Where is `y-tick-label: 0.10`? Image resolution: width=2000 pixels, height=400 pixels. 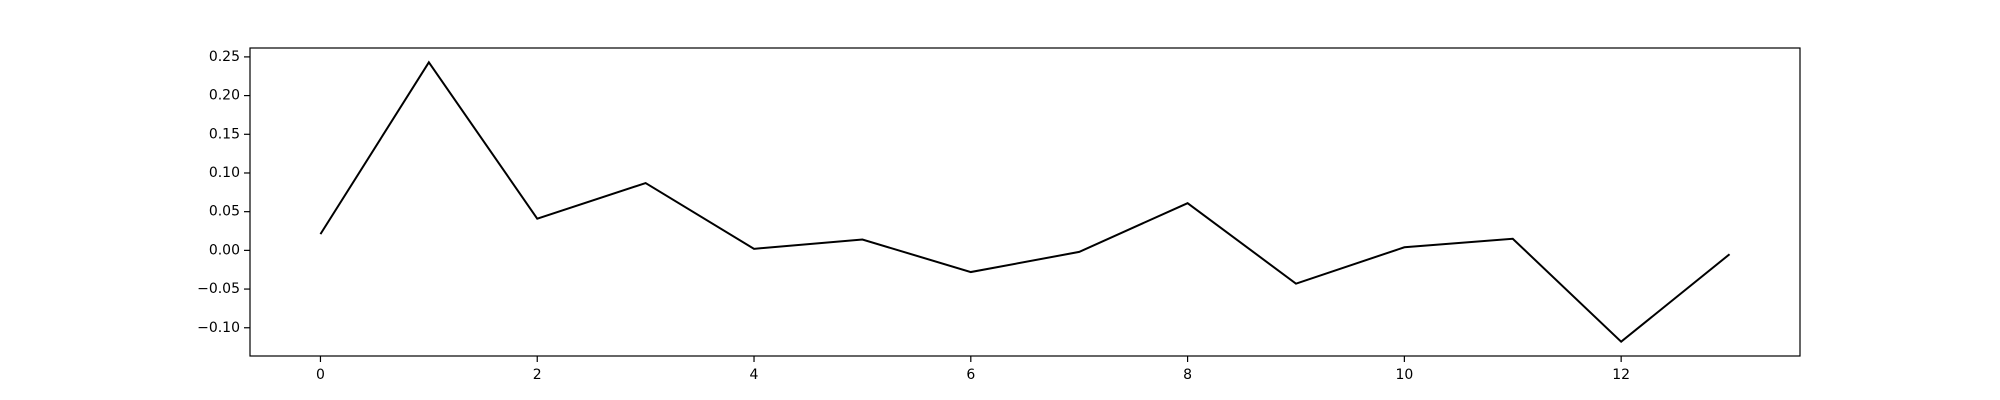 y-tick-label: 0.10 is located at coordinates (224, 173).